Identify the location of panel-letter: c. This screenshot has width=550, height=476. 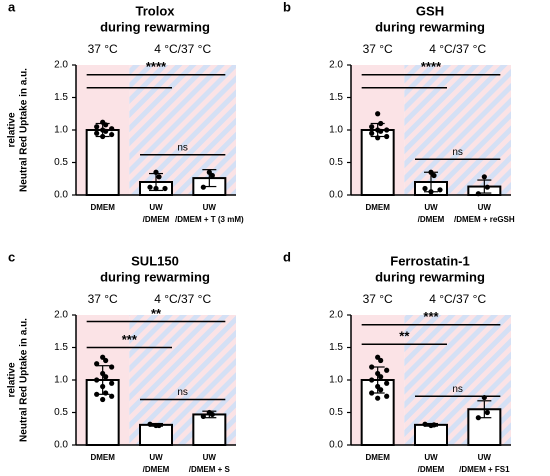
(11, 256).